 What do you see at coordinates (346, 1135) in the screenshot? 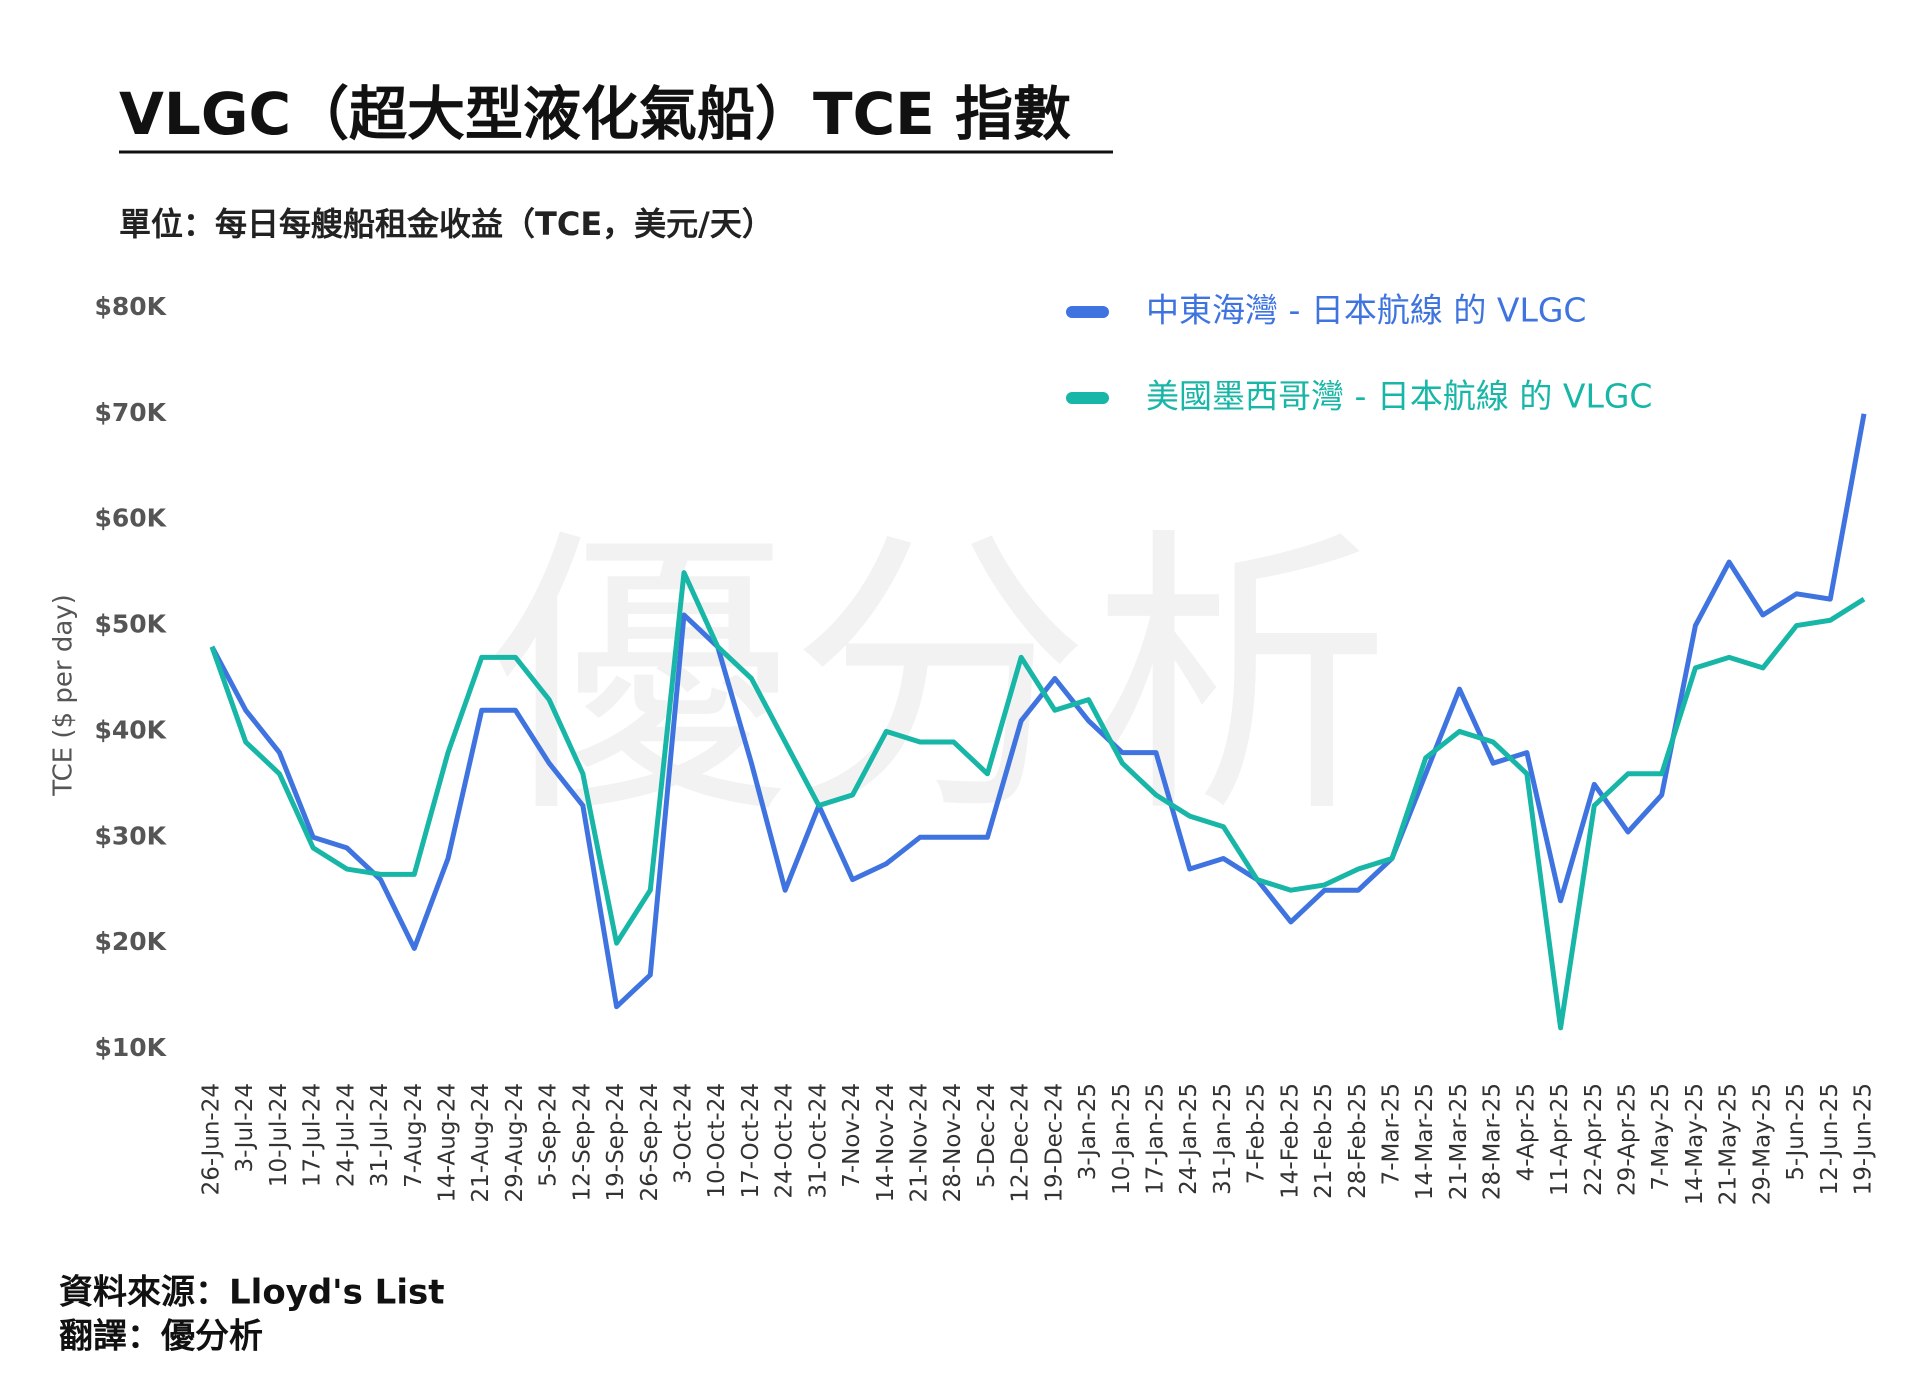
I see `x-tick-label: 24-Jul-24` at bounding box center [346, 1135].